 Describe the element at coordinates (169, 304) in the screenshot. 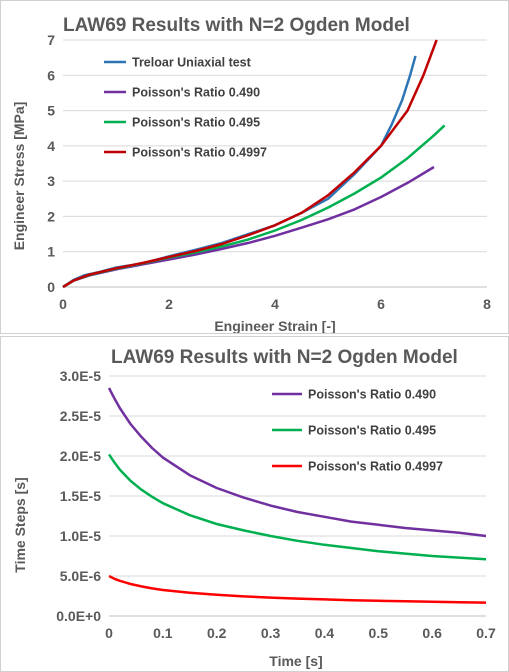

I see `x-tick-label: 2` at that location.